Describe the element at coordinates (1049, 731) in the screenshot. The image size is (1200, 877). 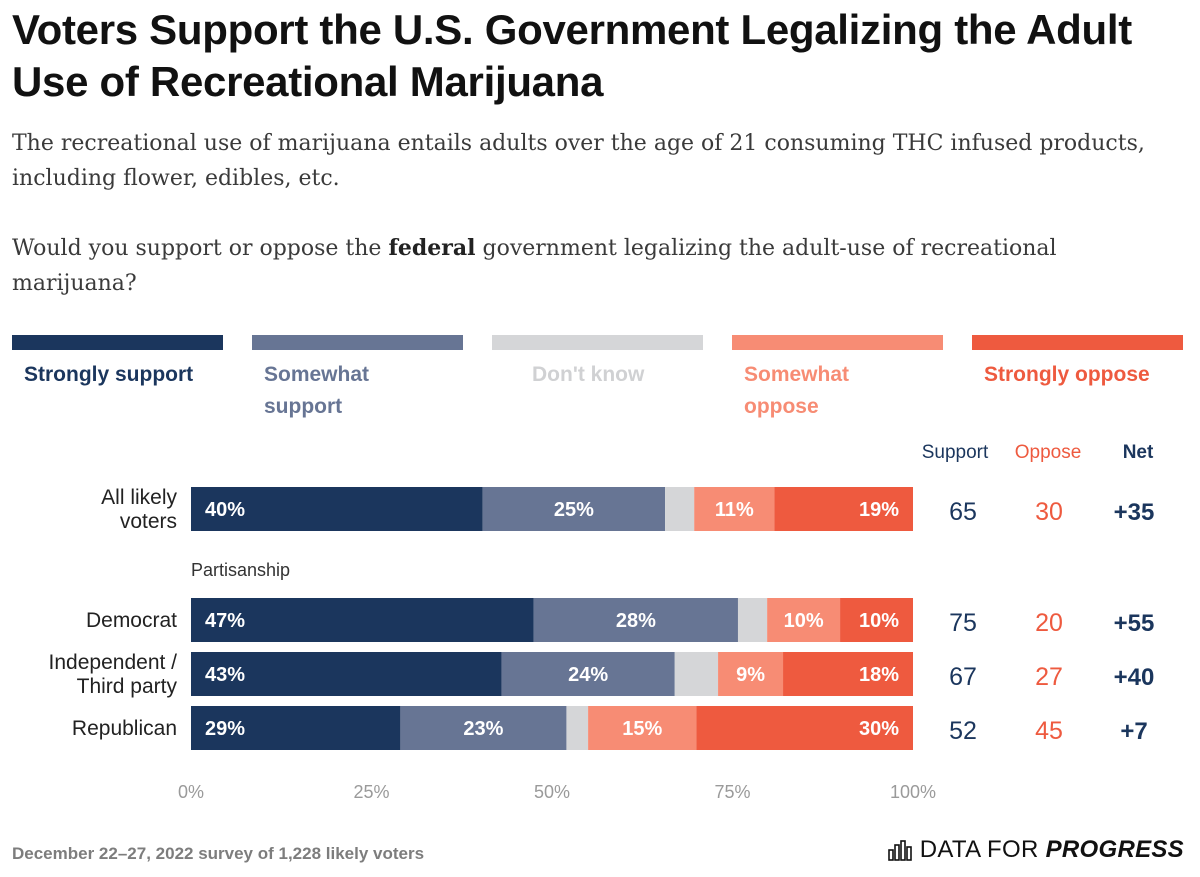
I see `oppose-value: 45` at that location.